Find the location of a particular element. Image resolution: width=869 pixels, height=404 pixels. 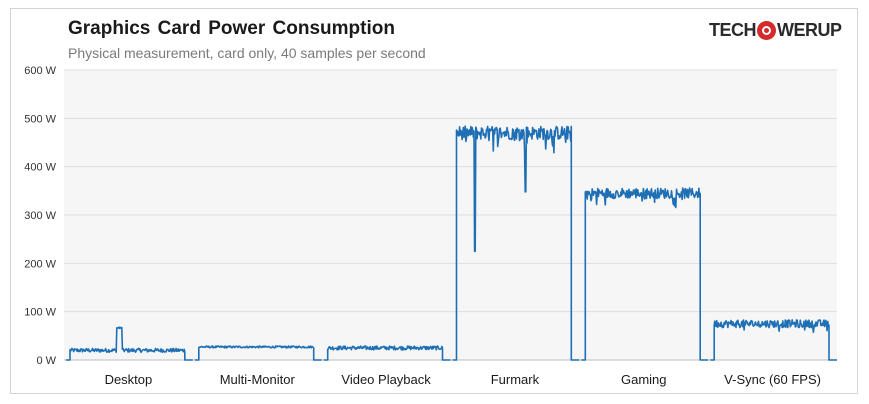

y-tick-label: 0 W is located at coordinates (46, 361).